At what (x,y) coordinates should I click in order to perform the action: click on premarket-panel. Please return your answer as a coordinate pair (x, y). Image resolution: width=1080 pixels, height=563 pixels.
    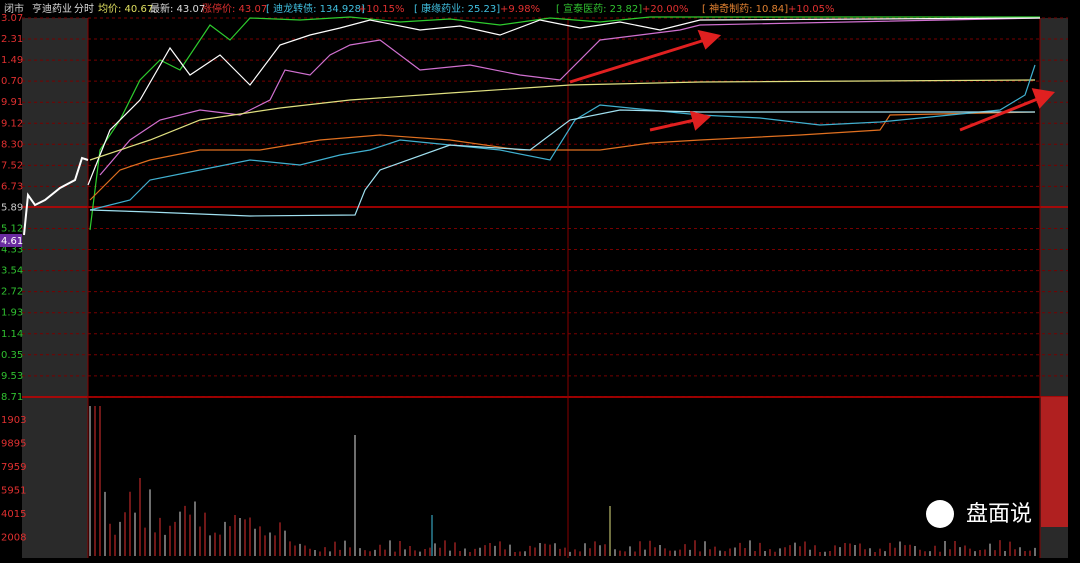
    Looking at the image, I should click on (55, 288).